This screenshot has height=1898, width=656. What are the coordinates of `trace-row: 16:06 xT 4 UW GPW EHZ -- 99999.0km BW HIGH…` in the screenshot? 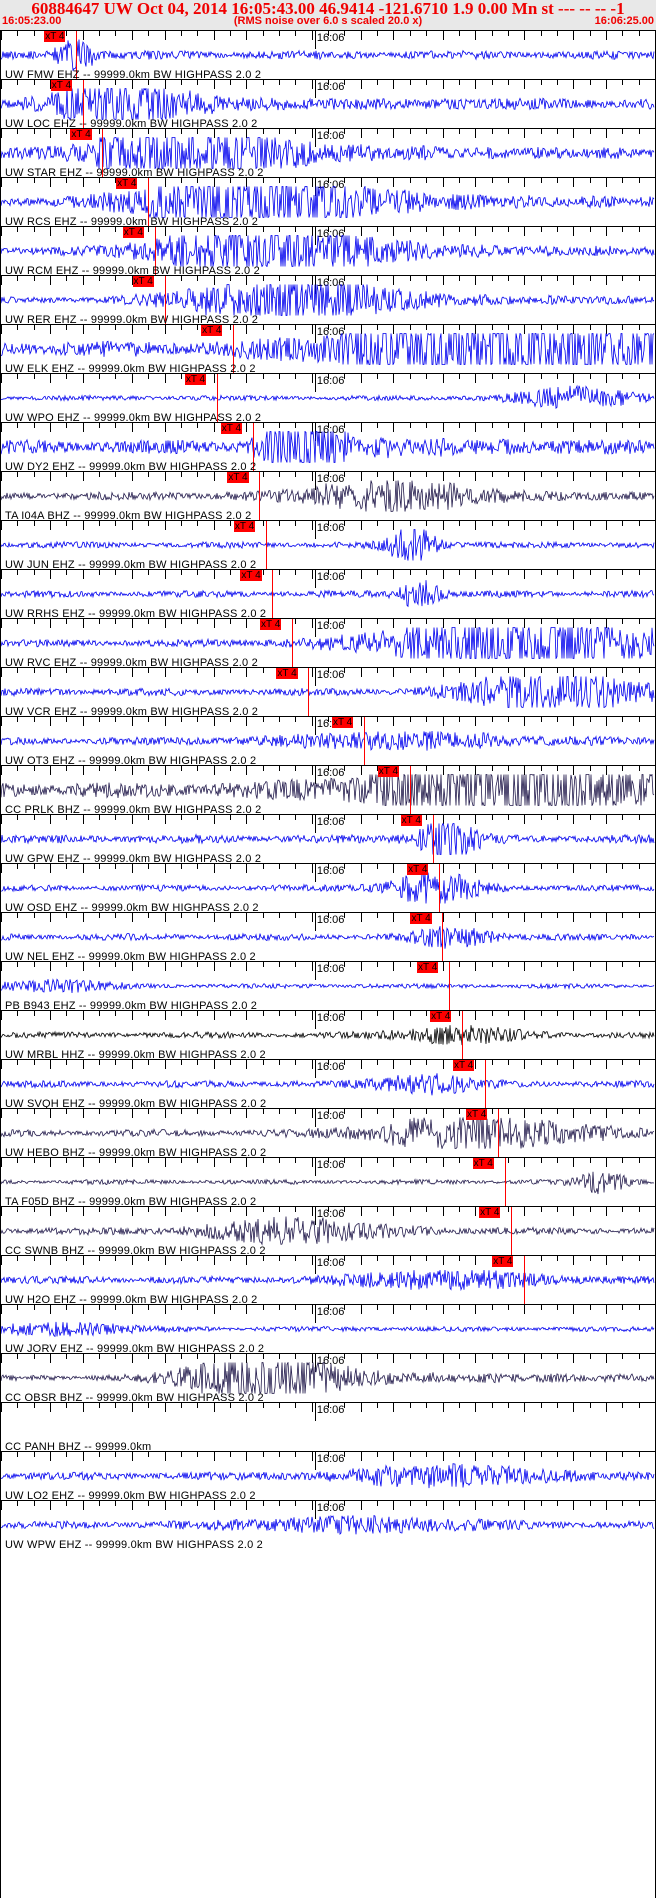 It's located at (328, 838).